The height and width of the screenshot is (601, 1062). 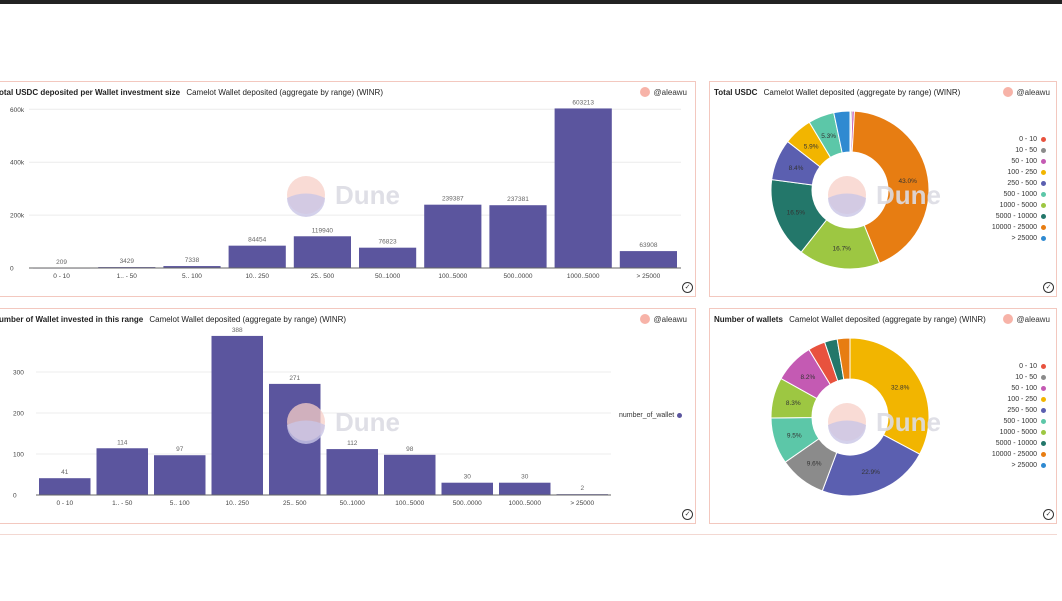 What do you see at coordinates (453, 199) in the screenshot?
I see `bar-value-label: 239387` at bounding box center [453, 199].